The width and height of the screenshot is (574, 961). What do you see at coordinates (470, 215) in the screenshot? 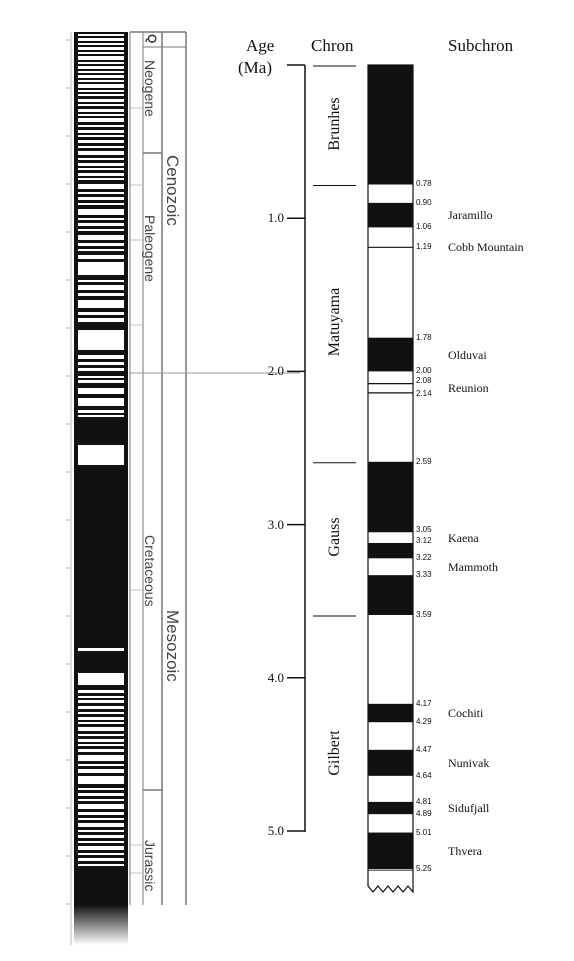
I see `subchron-label-jaramillo: Jaramillo` at bounding box center [470, 215].